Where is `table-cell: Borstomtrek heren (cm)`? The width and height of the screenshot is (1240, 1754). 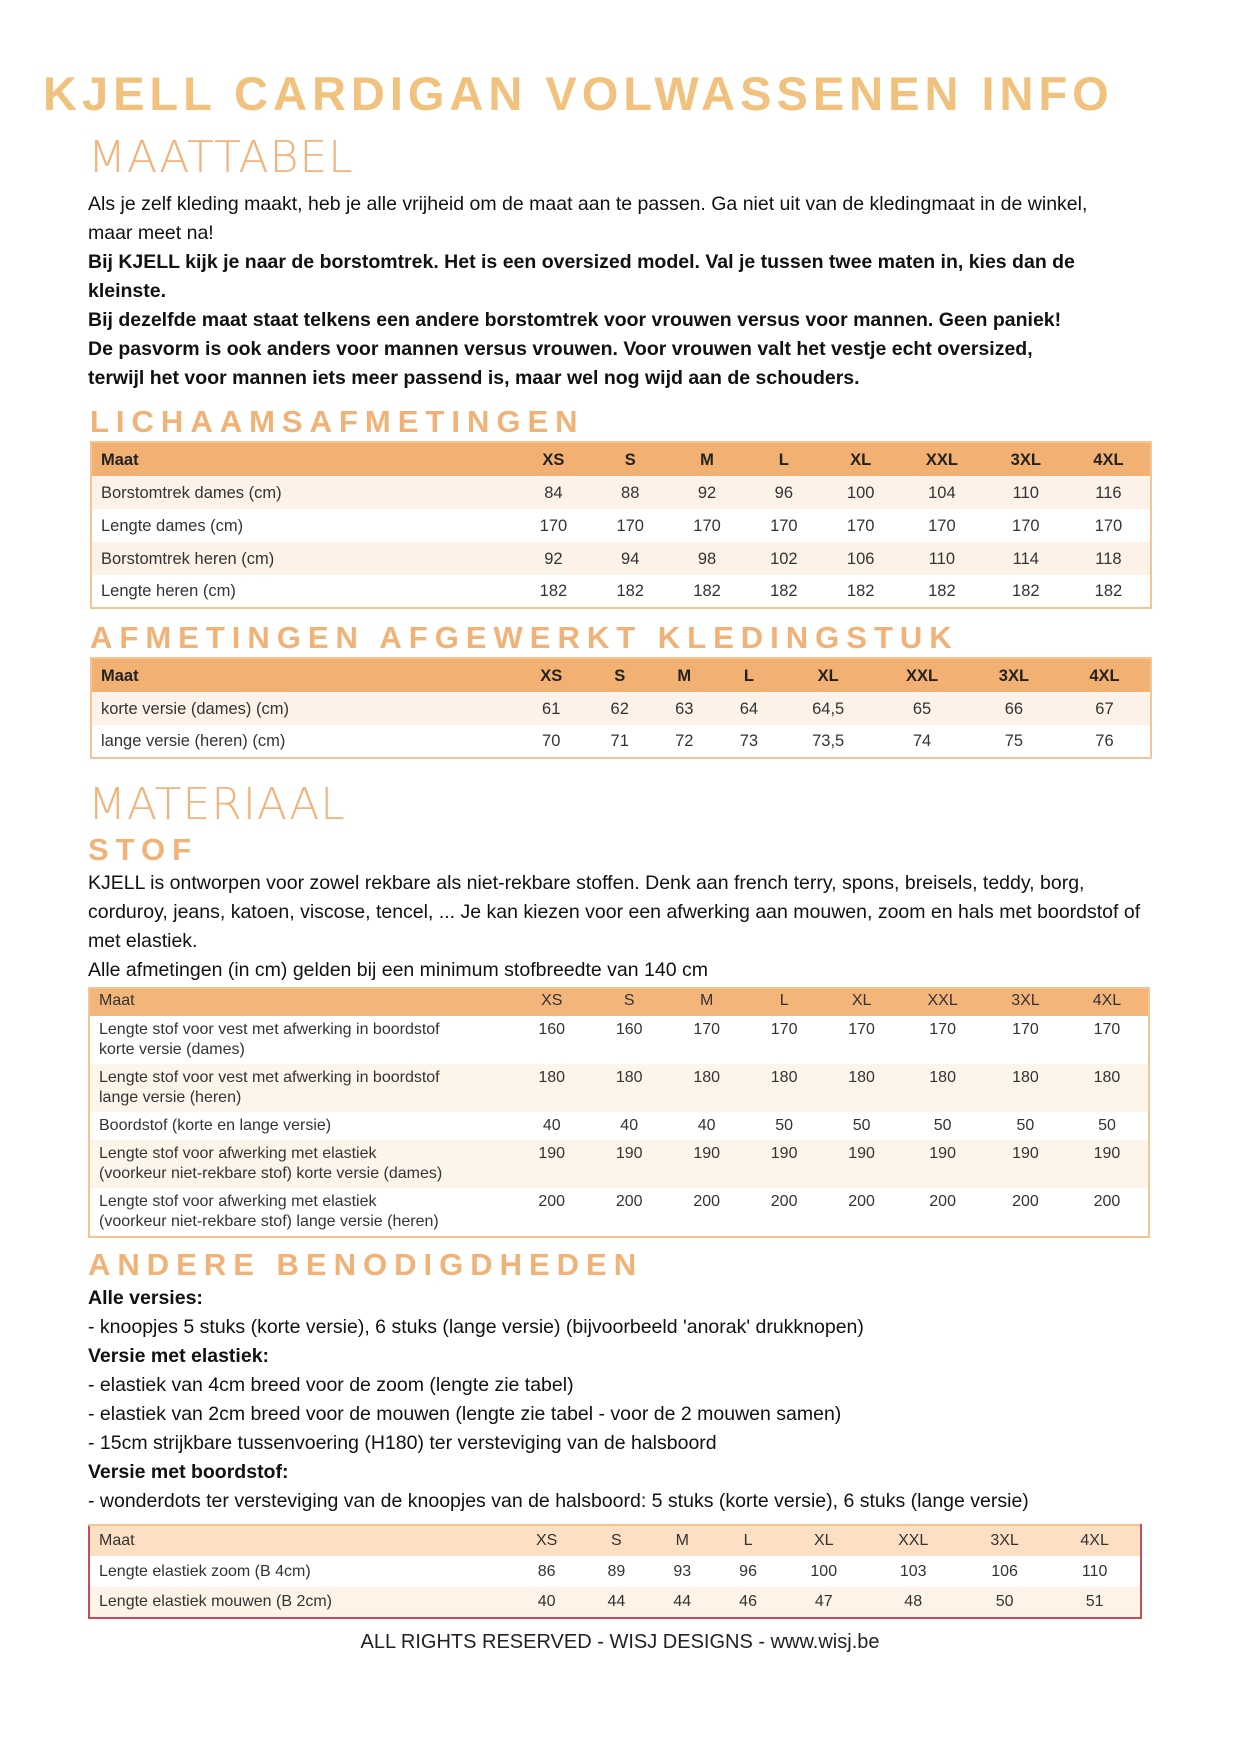
table-cell: Borstomtrek heren (cm) is located at coordinates (303, 558).